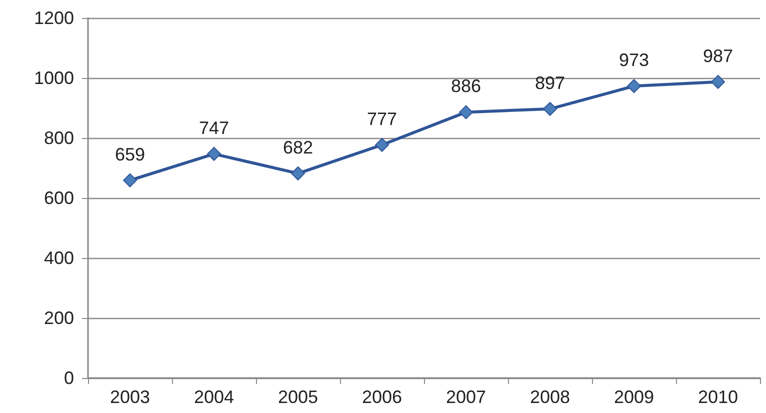 Image resolution: width=766 pixels, height=413 pixels. Describe the element at coordinates (718, 56) in the screenshot. I see `data-label: 987` at that location.